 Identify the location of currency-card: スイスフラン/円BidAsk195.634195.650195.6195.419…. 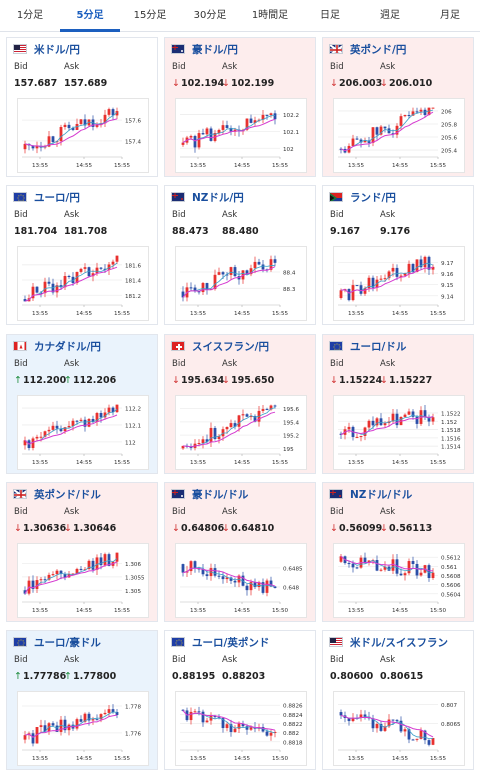
(240, 404).